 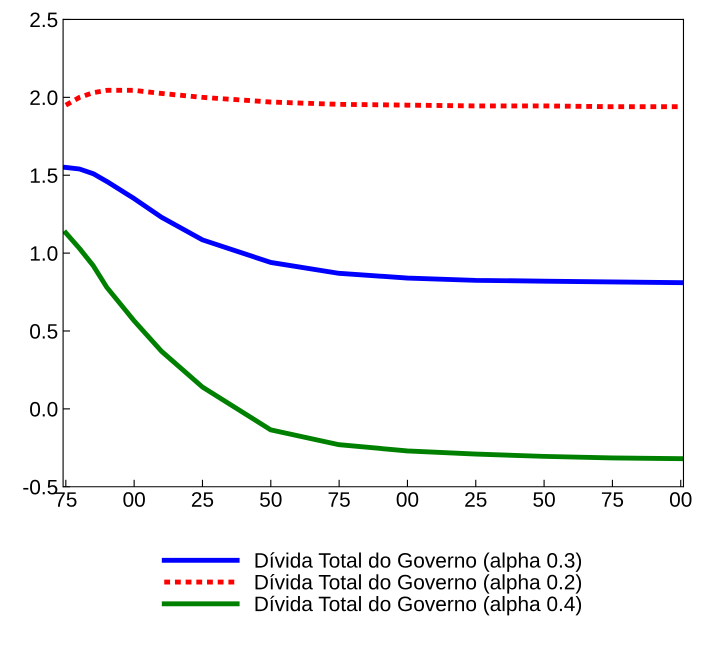 What do you see at coordinates (419, 584) in the screenshot?
I see `legend-label: Dívida Total do Governo (alpha 0.2)` at bounding box center [419, 584].